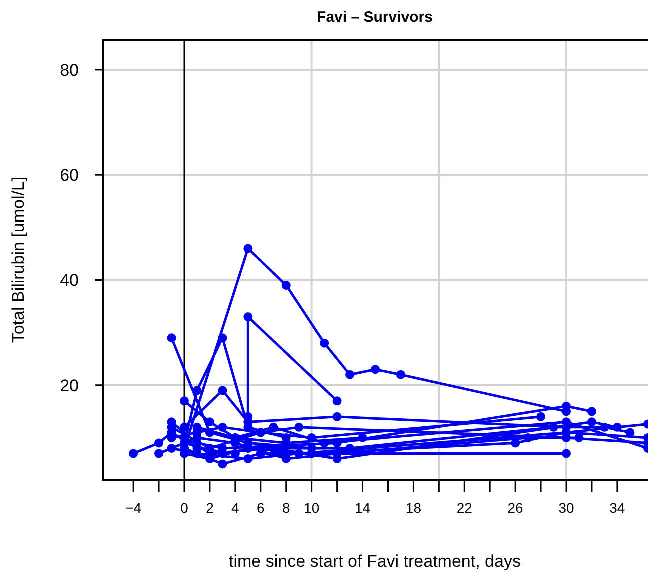  What do you see at coordinates (464, 508) in the screenshot?
I see `x-tick-label: 22` at bounding box center [464, 508].